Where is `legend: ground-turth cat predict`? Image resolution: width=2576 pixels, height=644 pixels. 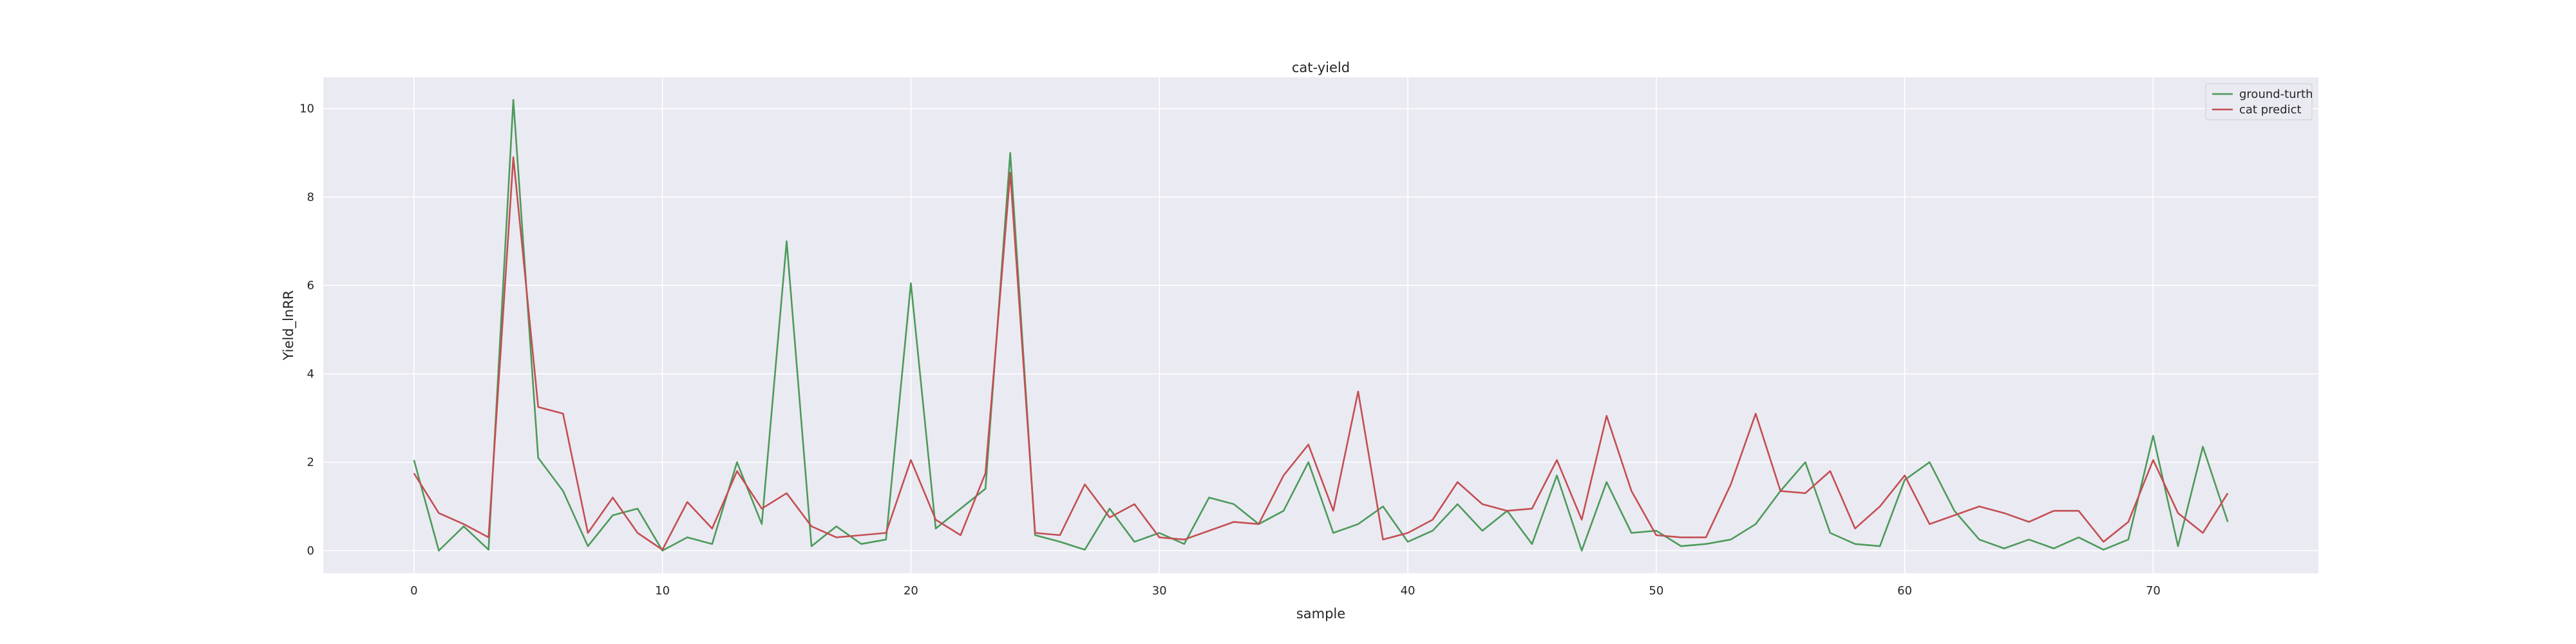 legend: ground-turth cat predict is located at coordinates (2259, 101).